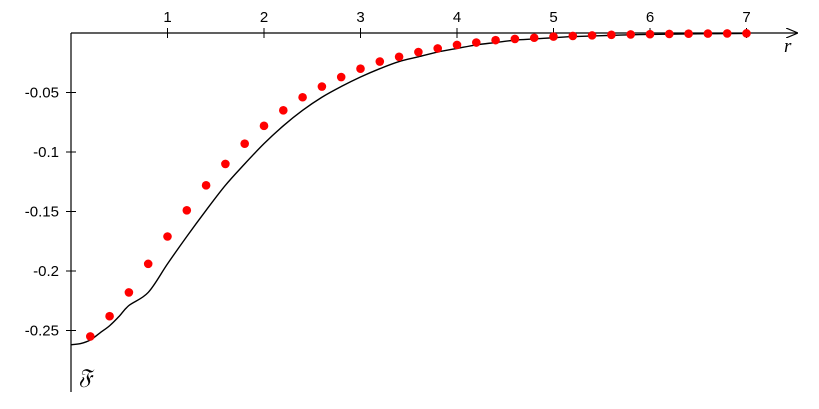 The width and height of the screenshot is (819, 409). Describe the element at coordinates (457, 17) in the screenshot. I see `x-tick-label: 4` at that location.